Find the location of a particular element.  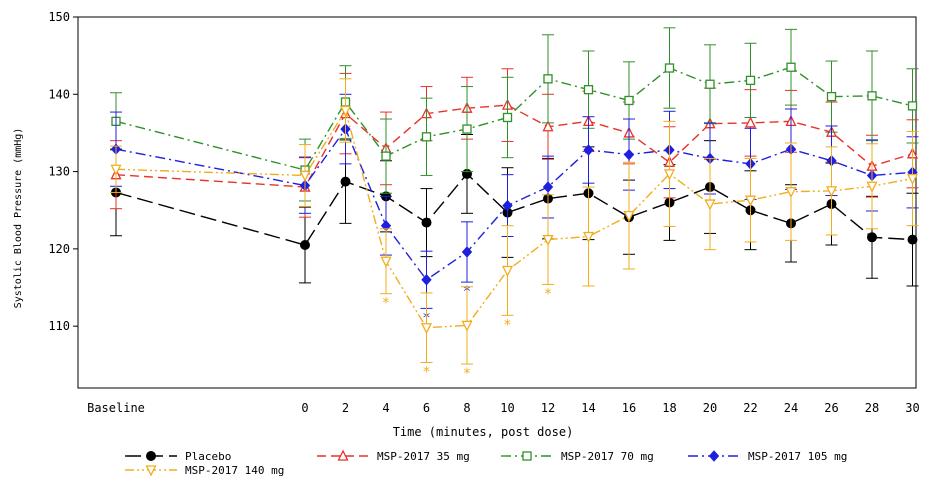

x-tick-label: 26 is located at coordinates (831, 408).